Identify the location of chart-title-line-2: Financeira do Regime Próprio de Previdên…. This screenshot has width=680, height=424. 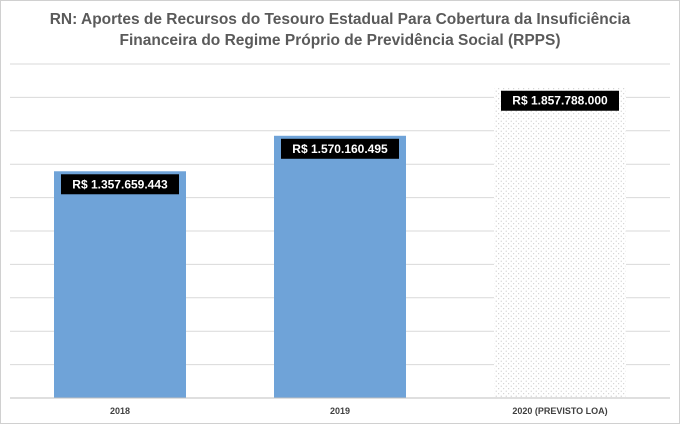
(340, 40).